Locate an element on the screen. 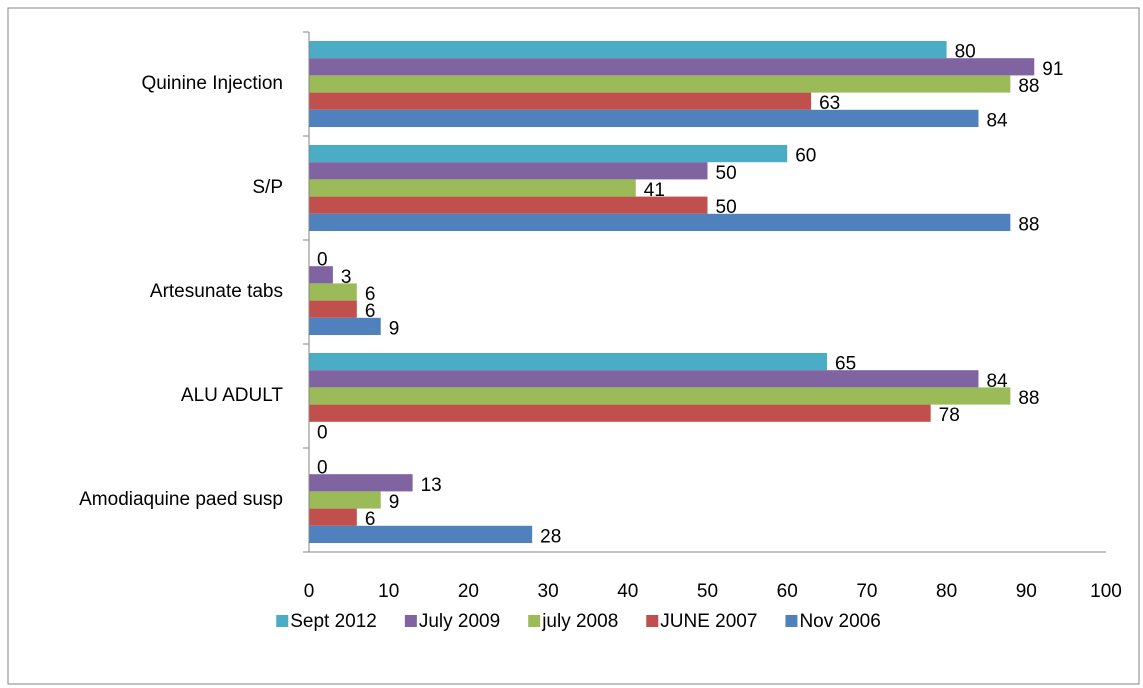 This screenshot has width=1143, height=688. data-label: 3 is located at coordinates (346, 277).